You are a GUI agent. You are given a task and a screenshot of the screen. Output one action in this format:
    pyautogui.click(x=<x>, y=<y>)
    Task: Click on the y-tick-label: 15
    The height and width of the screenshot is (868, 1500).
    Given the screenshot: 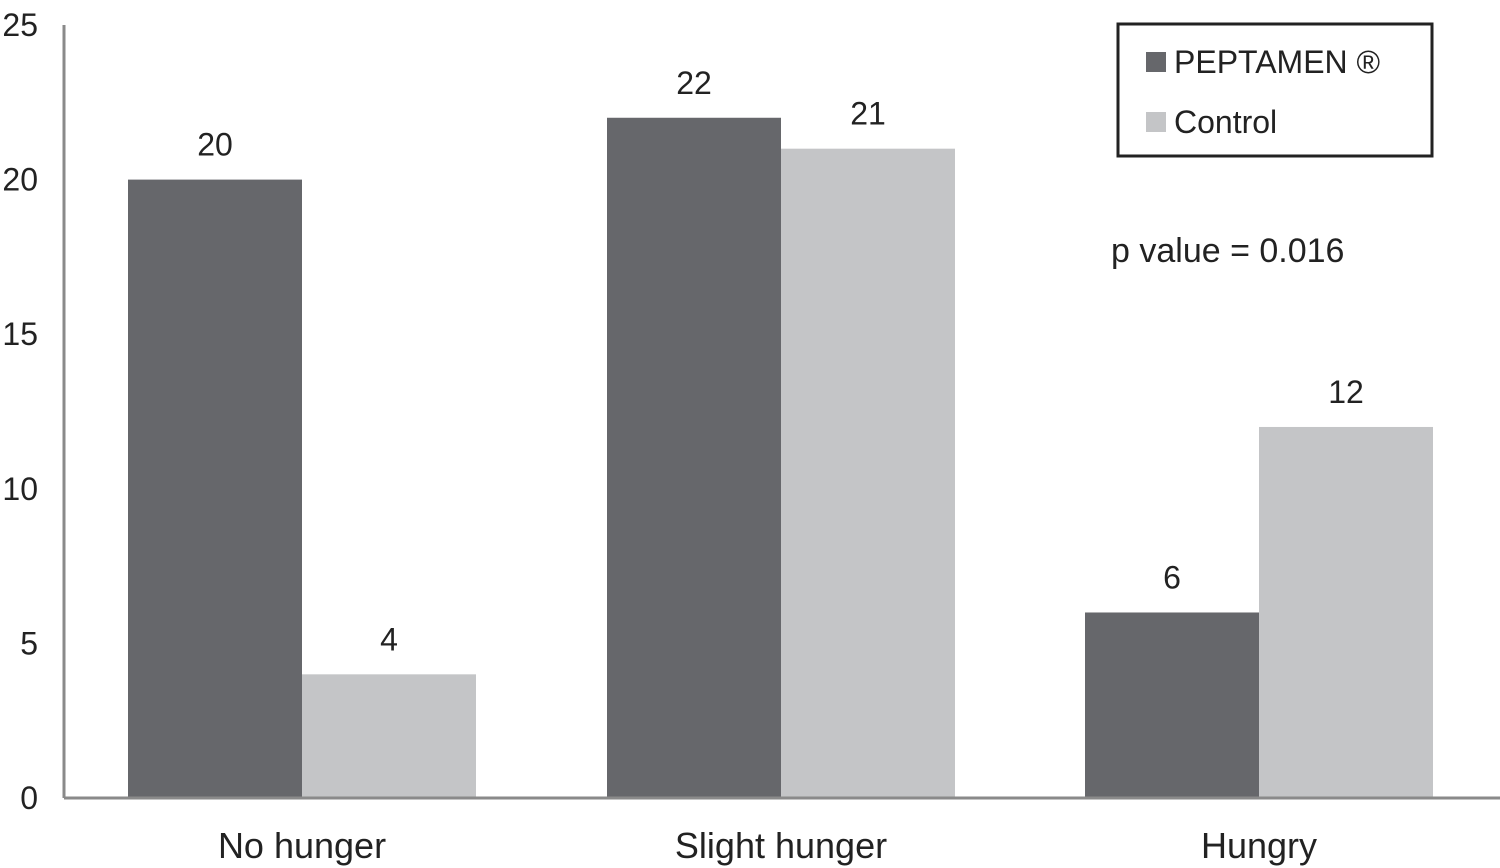 What is the action you would take?
    pyautogui.click(x=20, y=334)
    